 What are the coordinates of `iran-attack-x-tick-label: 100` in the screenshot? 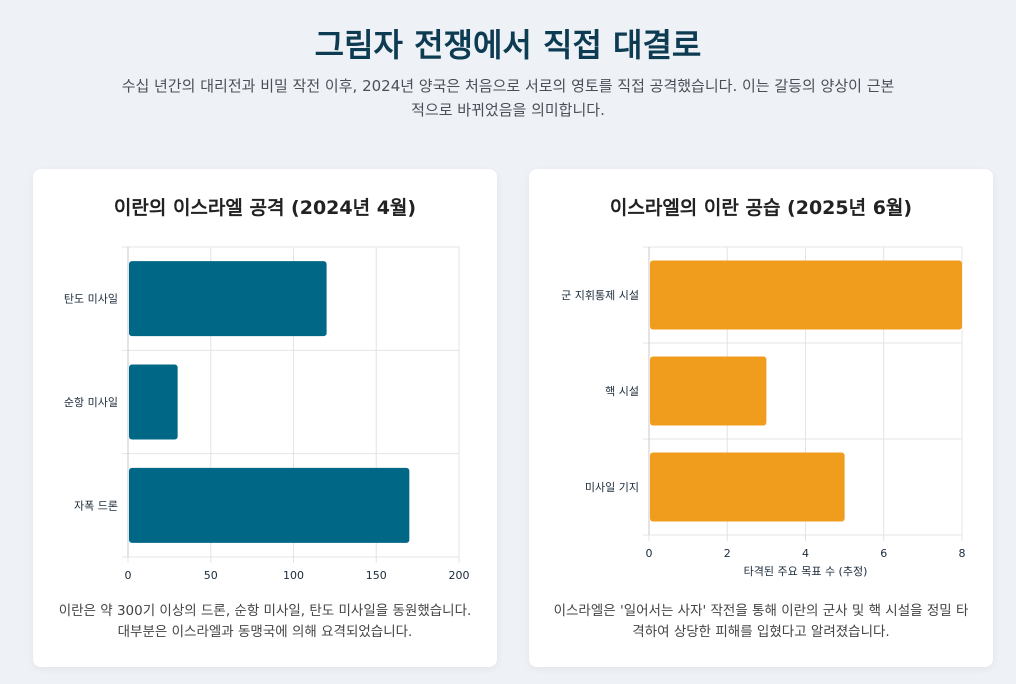 It's located at (293, 575).